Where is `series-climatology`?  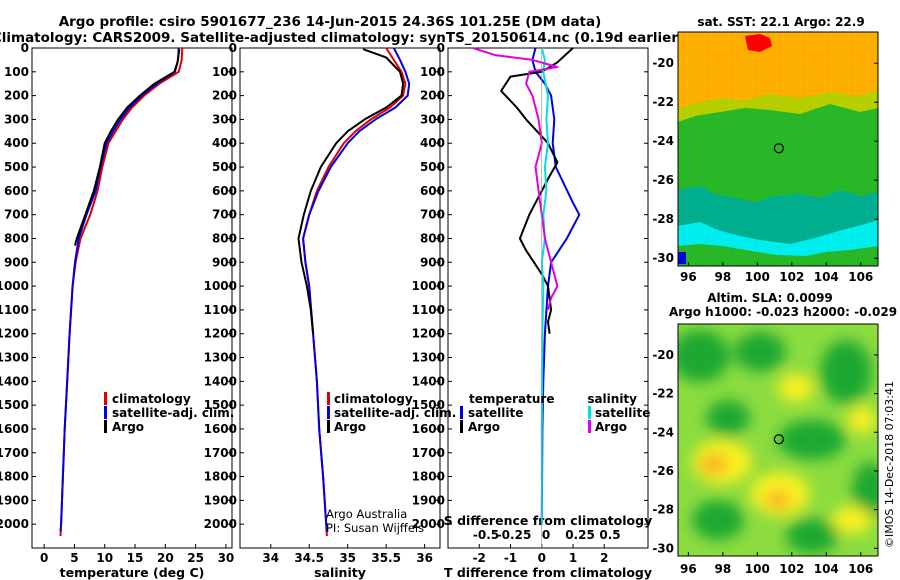
series-climatology is located at coordinates (121, 292).